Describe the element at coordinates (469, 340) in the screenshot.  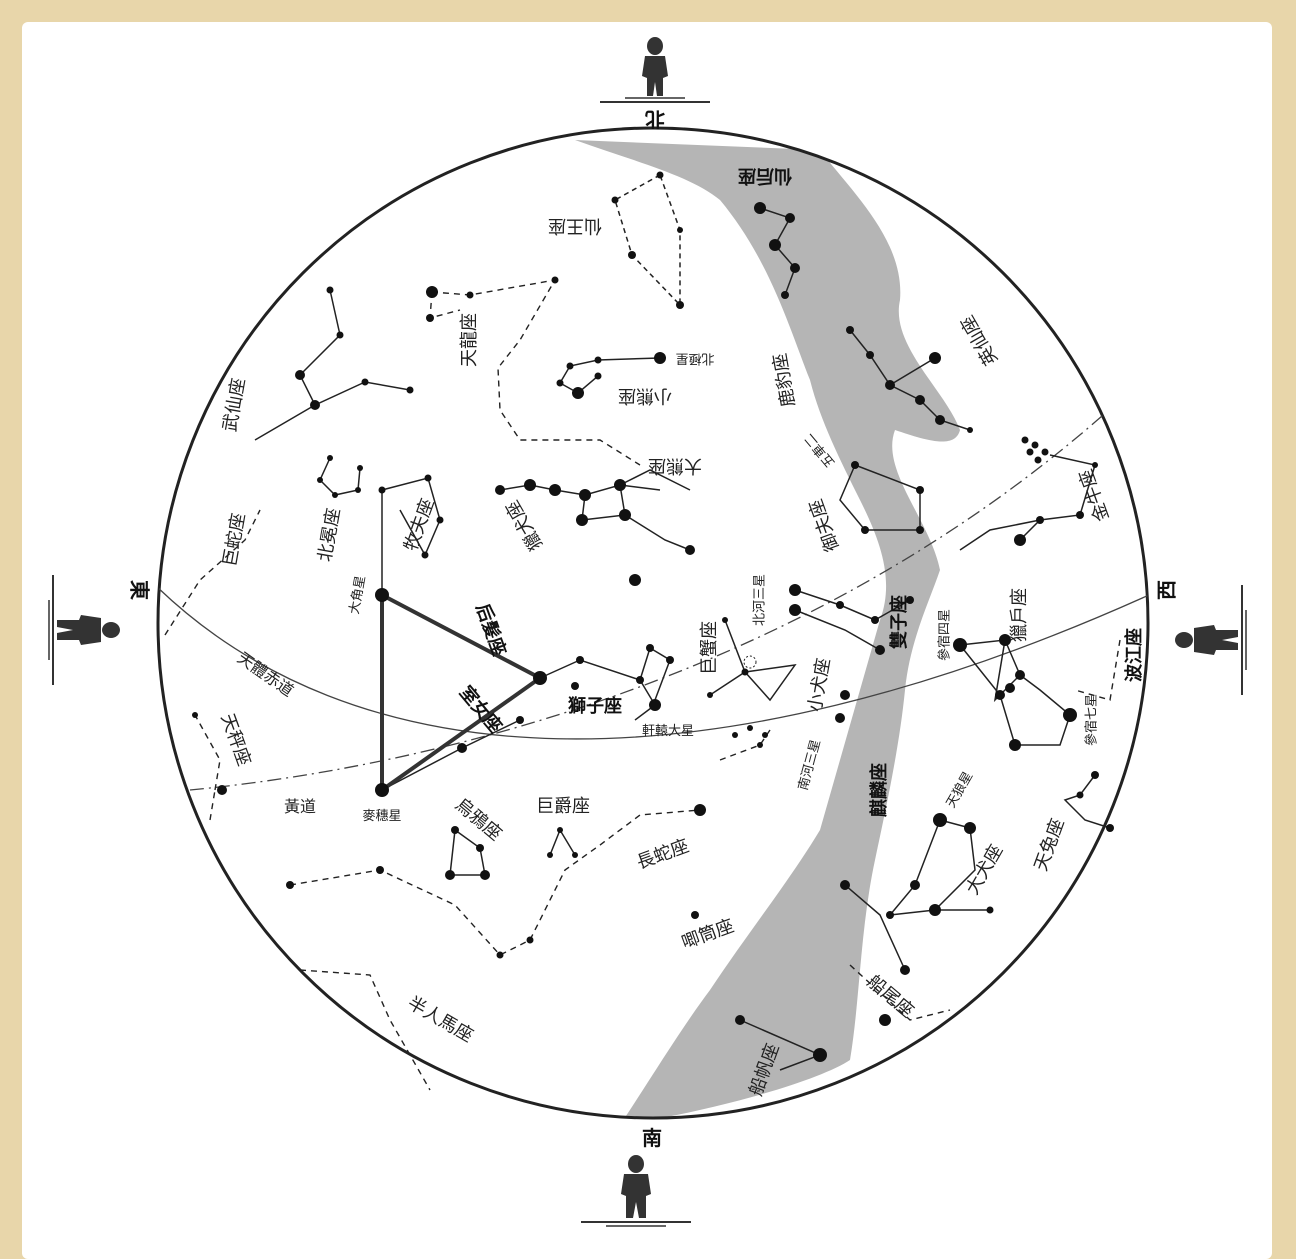
I see `label-draco: 天龍座` at that location.